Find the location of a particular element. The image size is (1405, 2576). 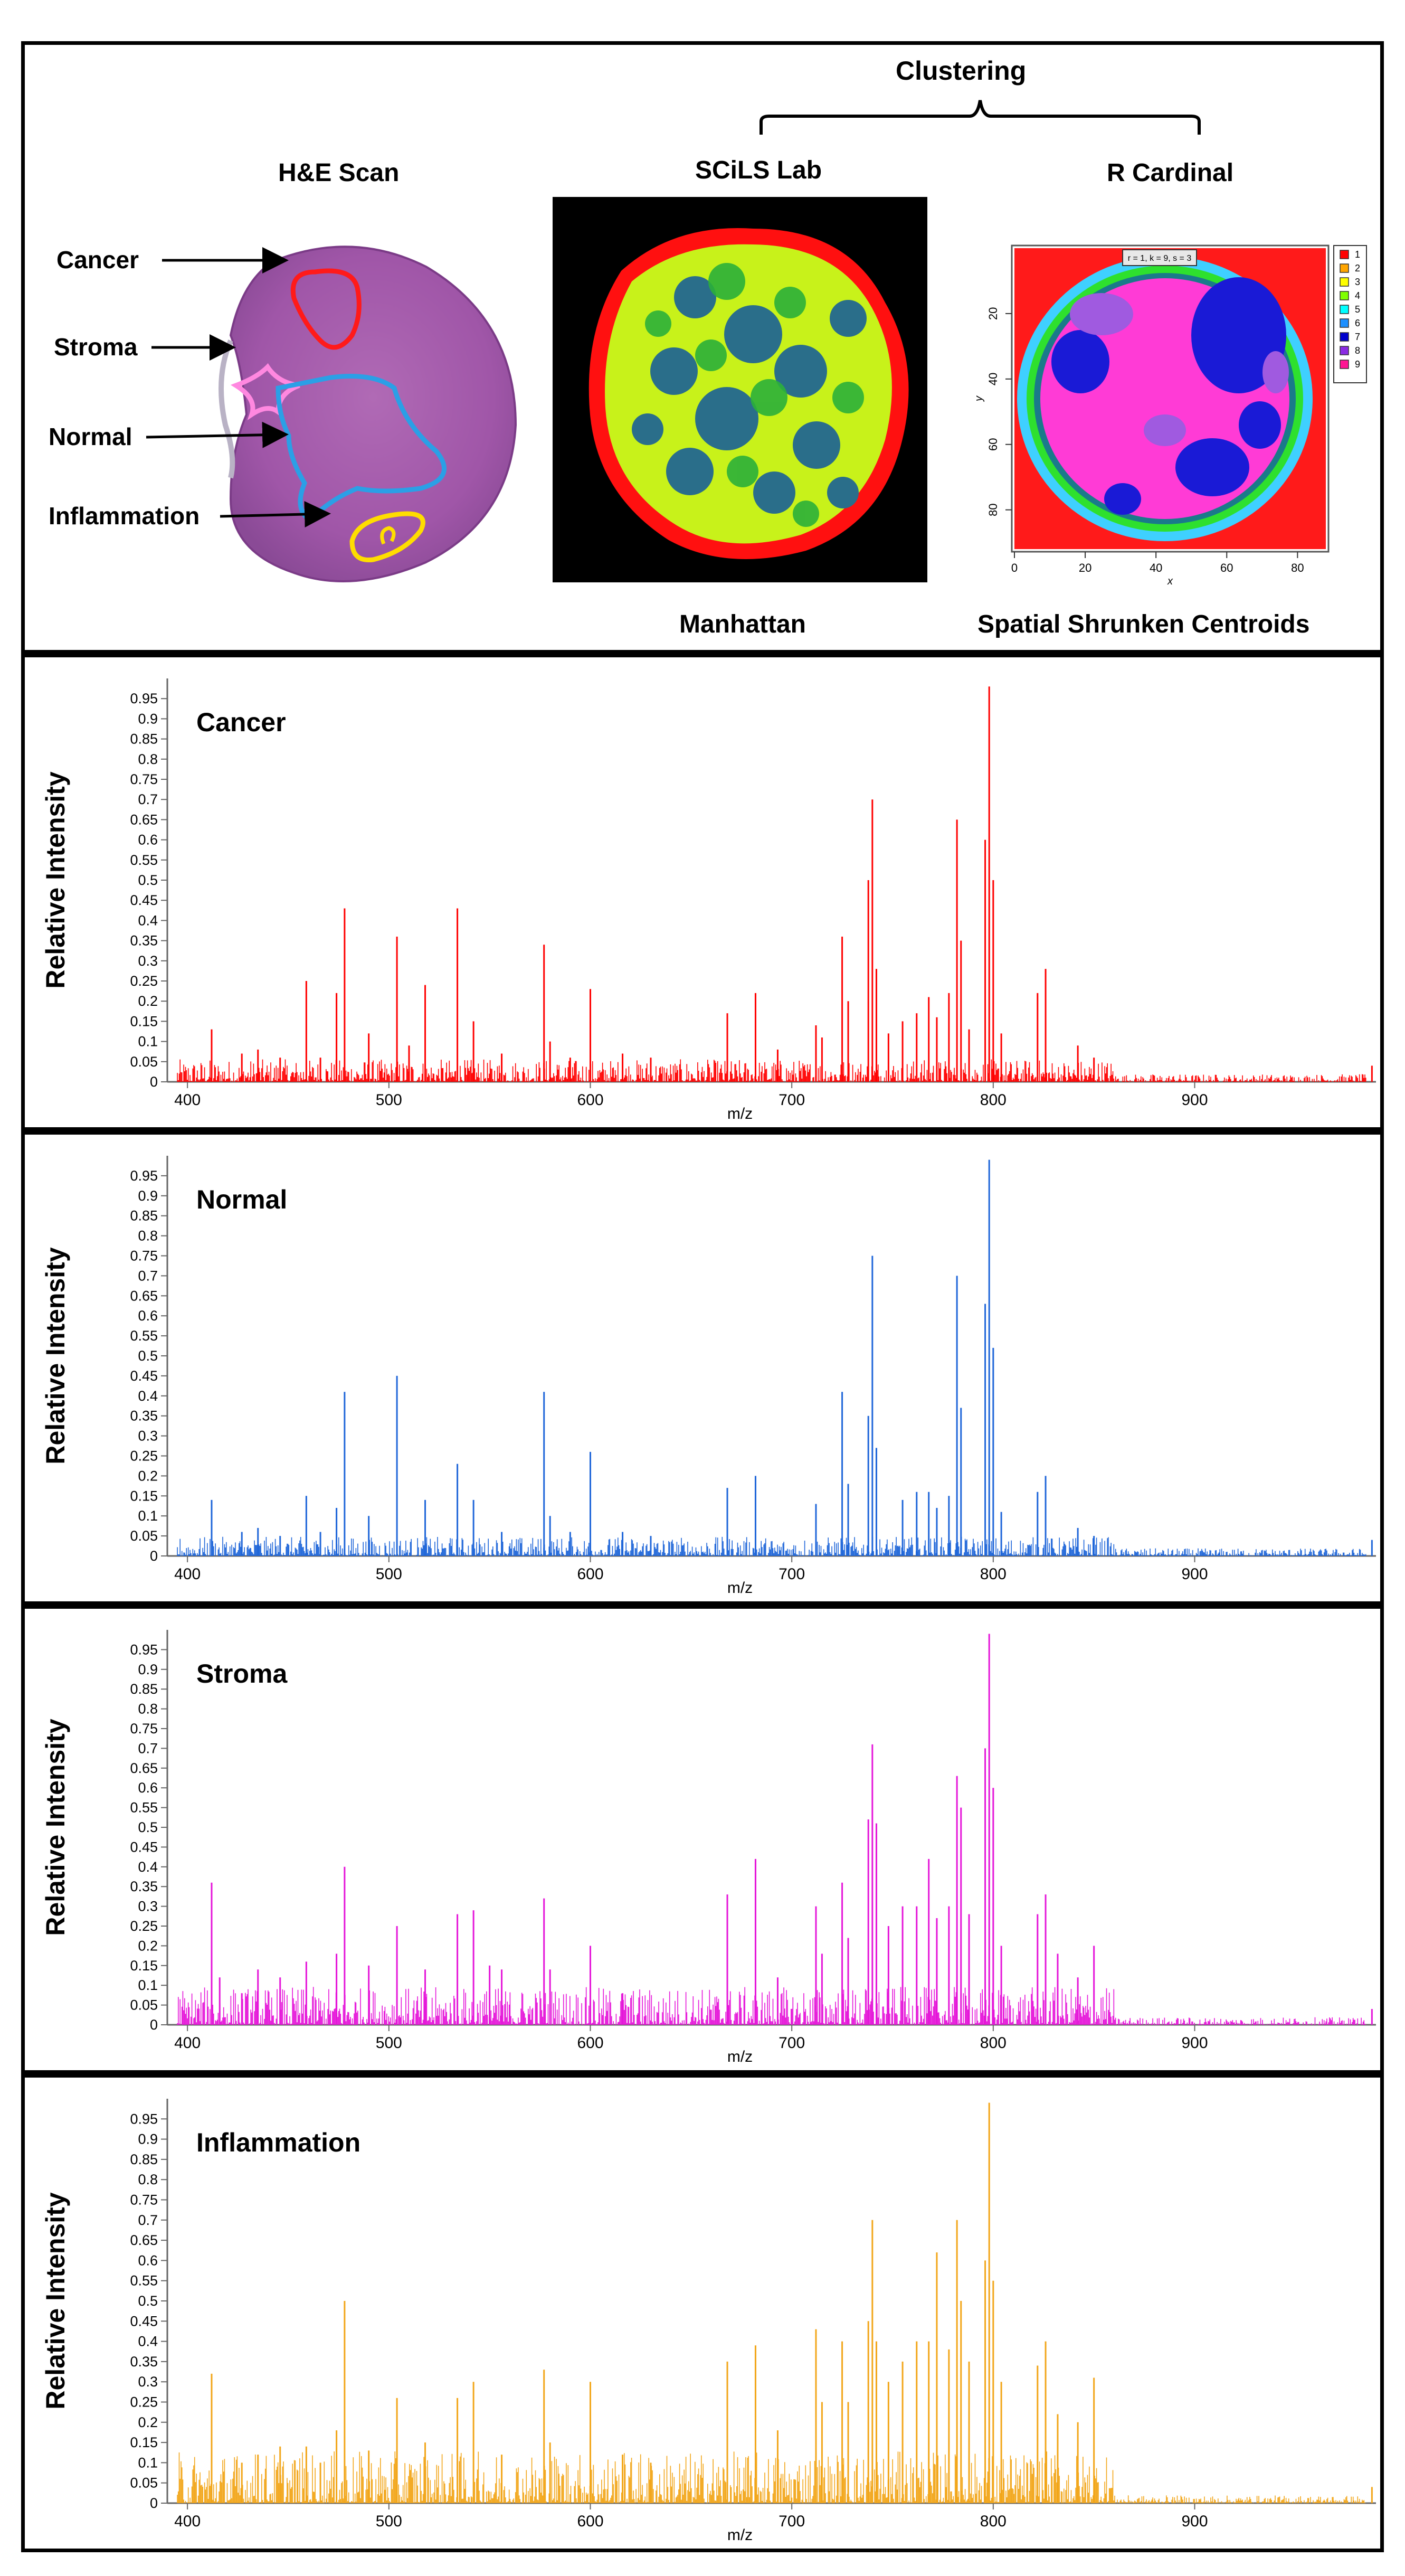

y-tick-label: 0.55 is located at coordinates (144, 2281).